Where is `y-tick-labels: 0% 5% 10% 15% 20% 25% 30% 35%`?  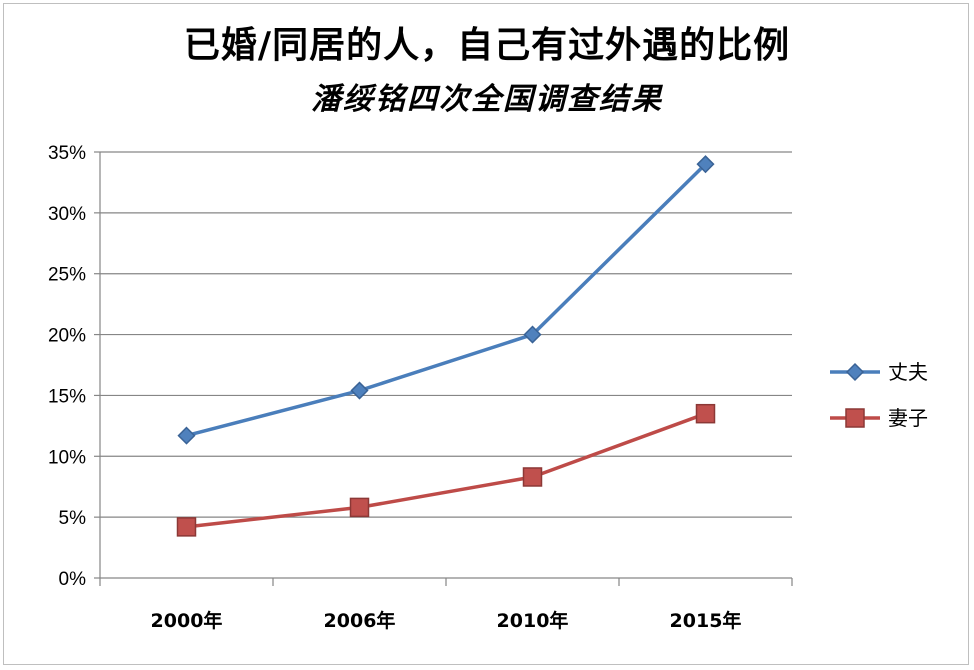 y-tick-labels: 0% 5% 10% 15% 20% 25% 30% 35% is located at coordinates (67, 366).